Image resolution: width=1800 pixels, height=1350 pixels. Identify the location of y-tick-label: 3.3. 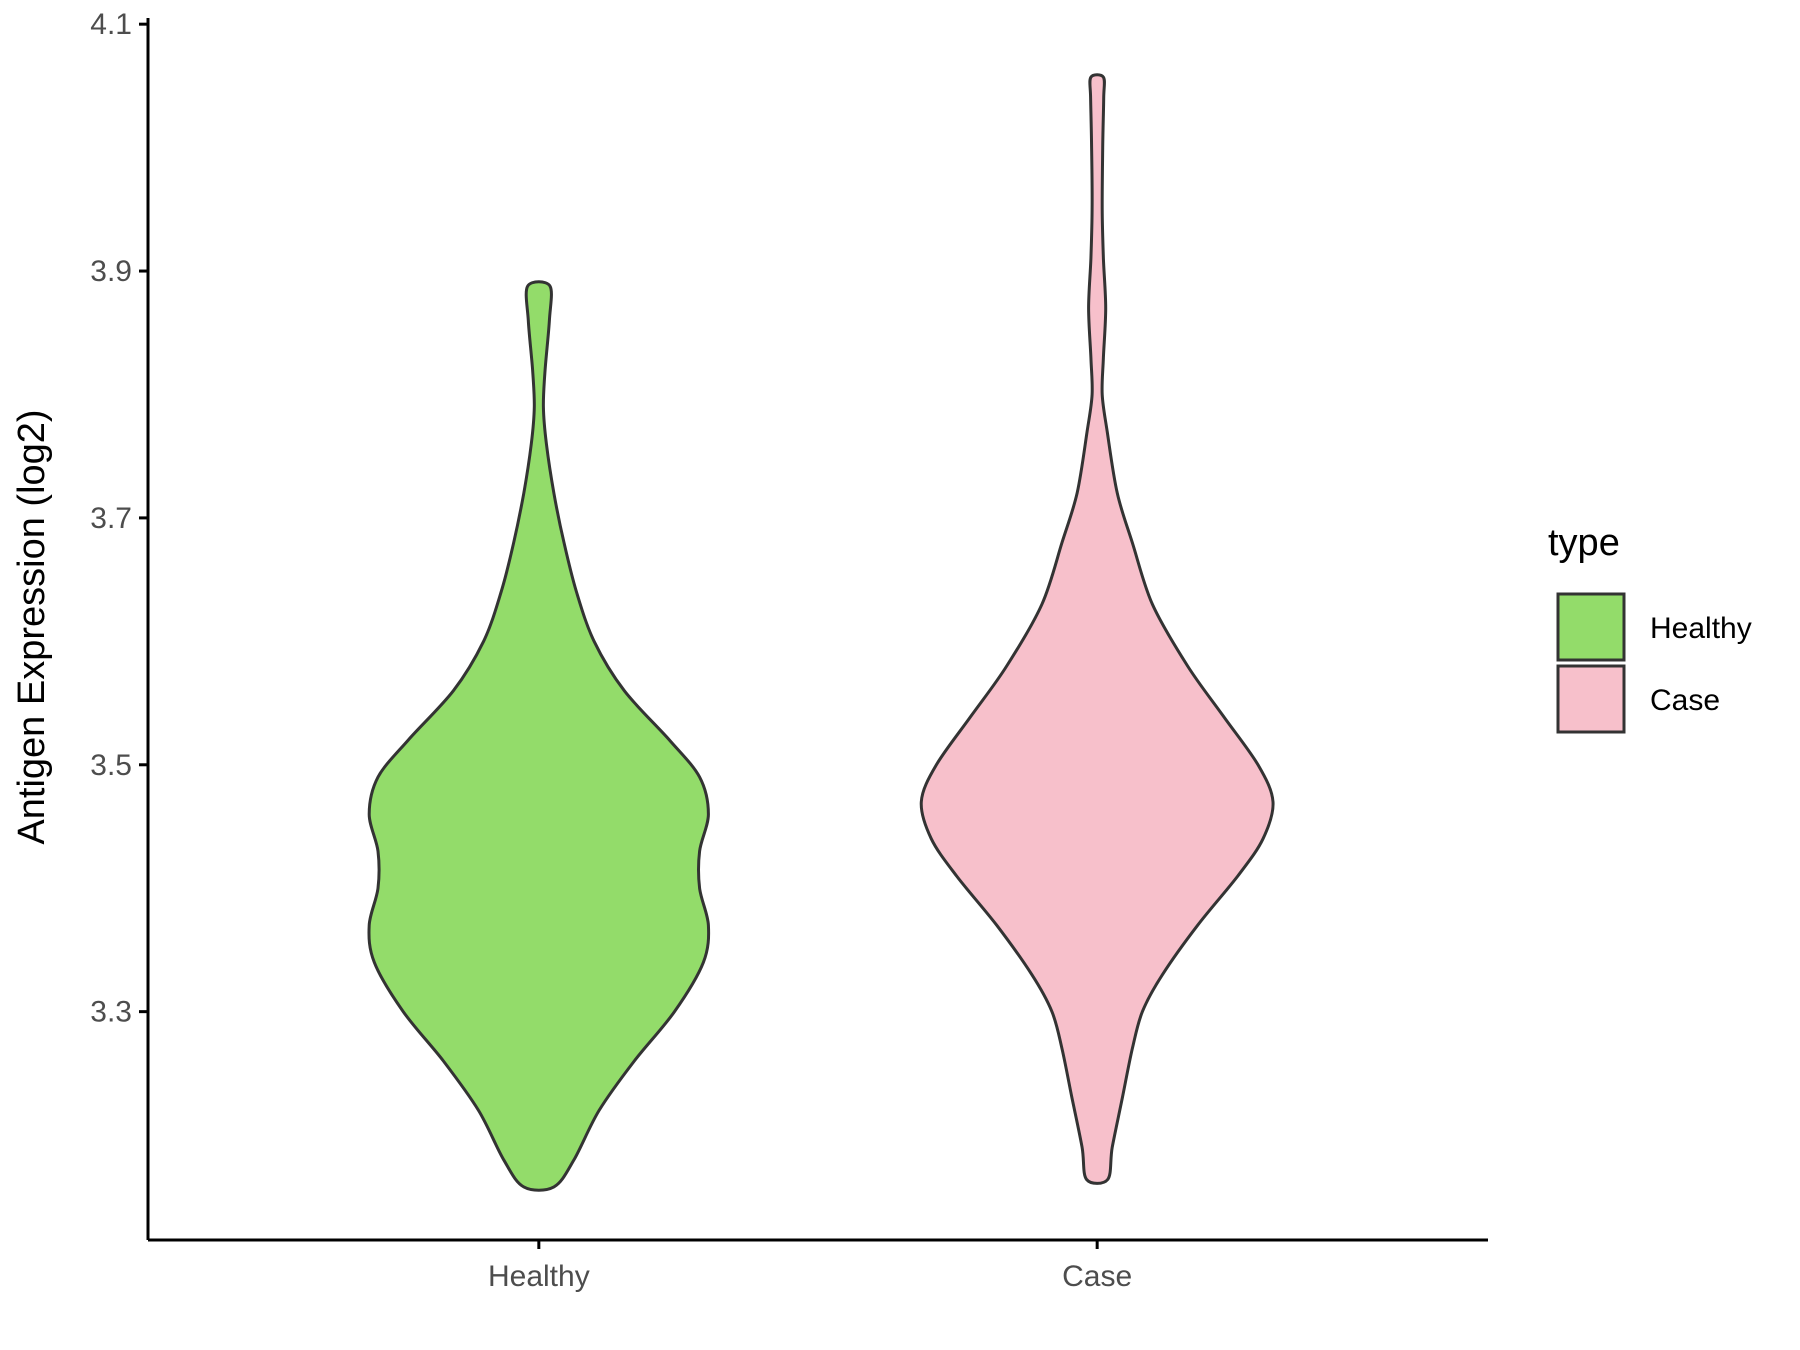
(111, 1012).